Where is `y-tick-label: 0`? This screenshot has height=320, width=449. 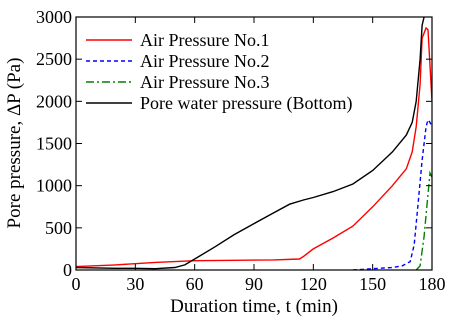 y-tick-label: 0 is located at coordinates (67, 270).